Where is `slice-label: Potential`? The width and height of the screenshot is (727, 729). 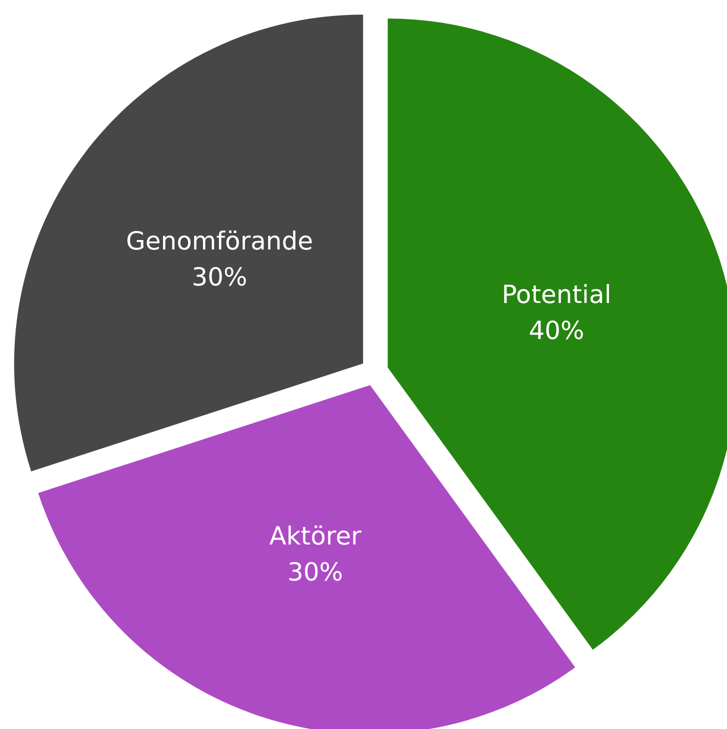 slice-label: Potential is located at coordinates (557, 295).